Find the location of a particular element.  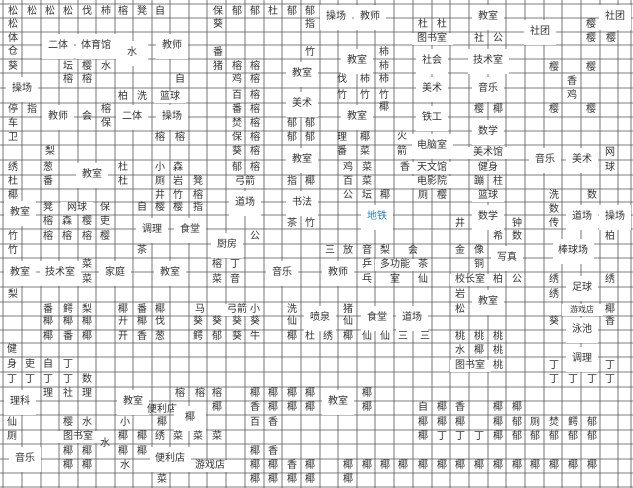

area-label: 椰 is located at coordinates (190, 418).